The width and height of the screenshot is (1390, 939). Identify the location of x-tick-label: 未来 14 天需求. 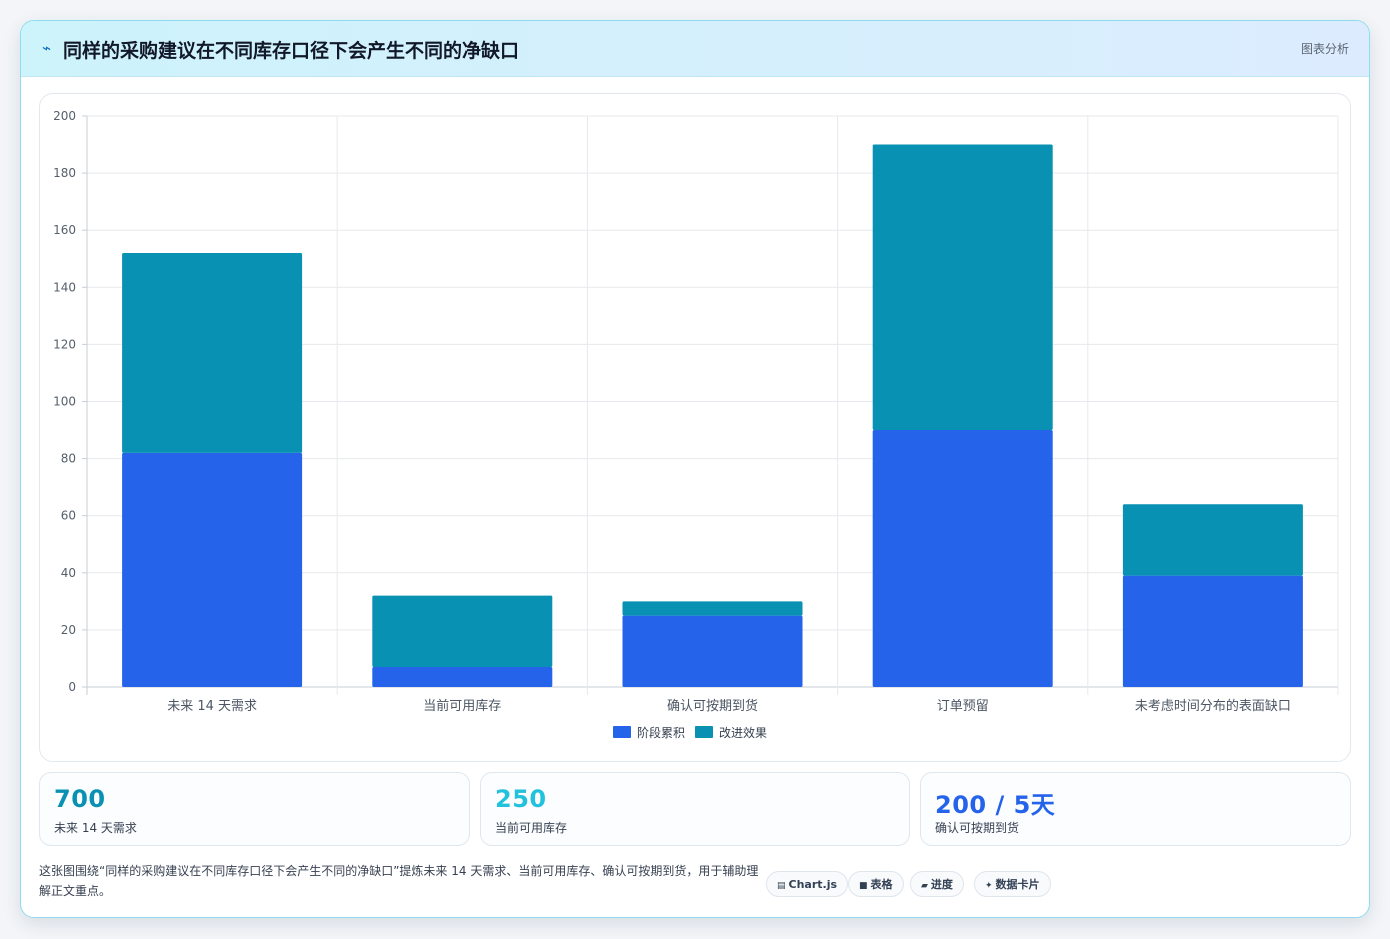
(212, 706).